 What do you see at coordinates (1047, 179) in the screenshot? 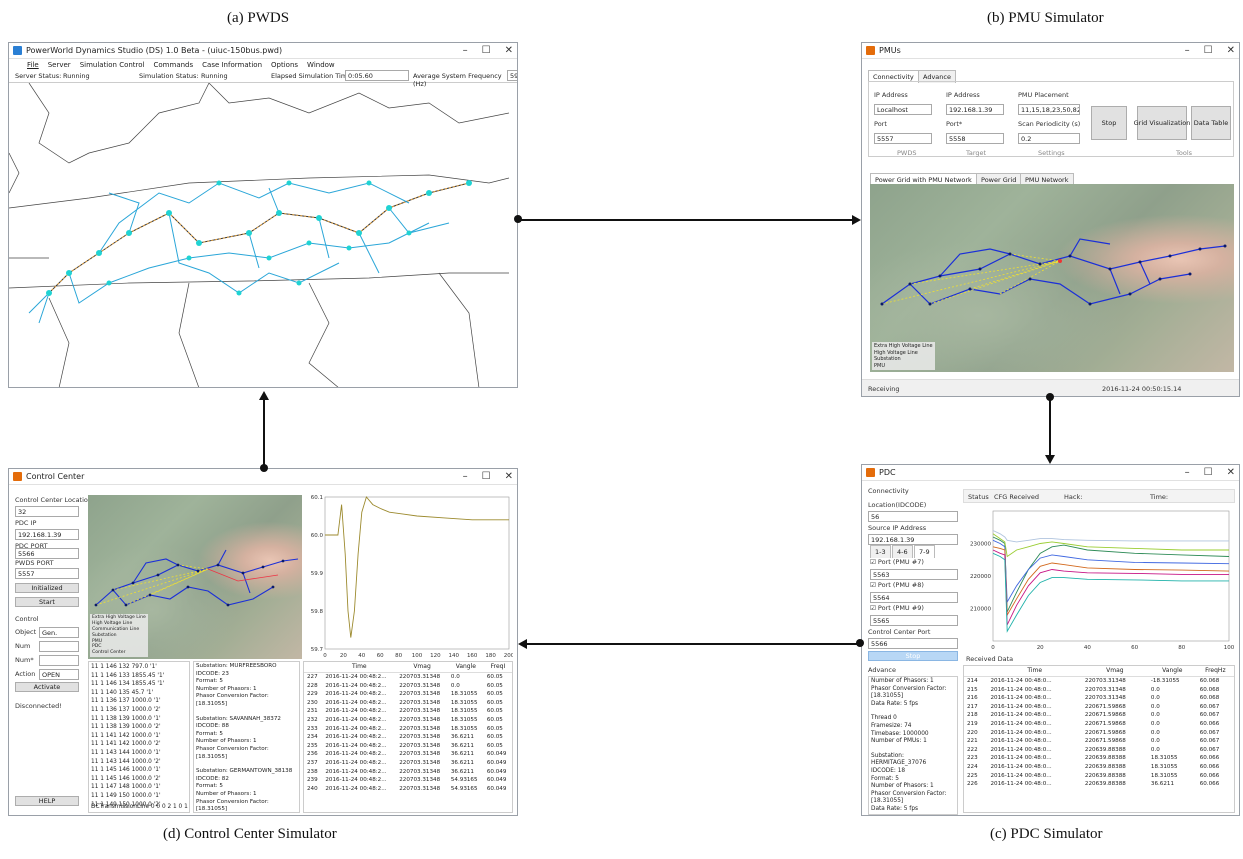
I see `tab-pmu-network: PMU Network` at bounding box center [1047, 179].